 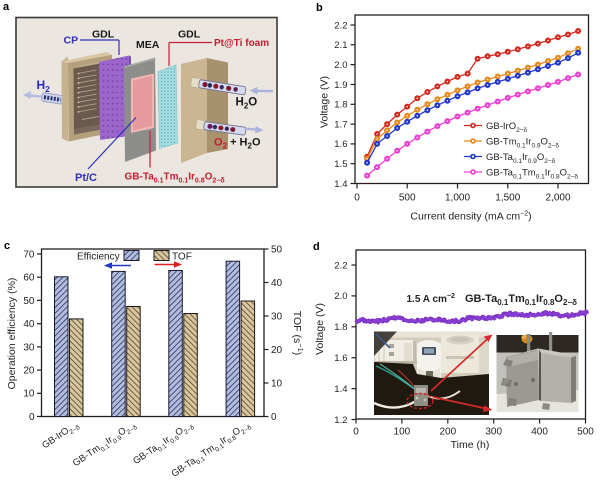 I want to click on svg-text: 300, so click(x=493, y=432).